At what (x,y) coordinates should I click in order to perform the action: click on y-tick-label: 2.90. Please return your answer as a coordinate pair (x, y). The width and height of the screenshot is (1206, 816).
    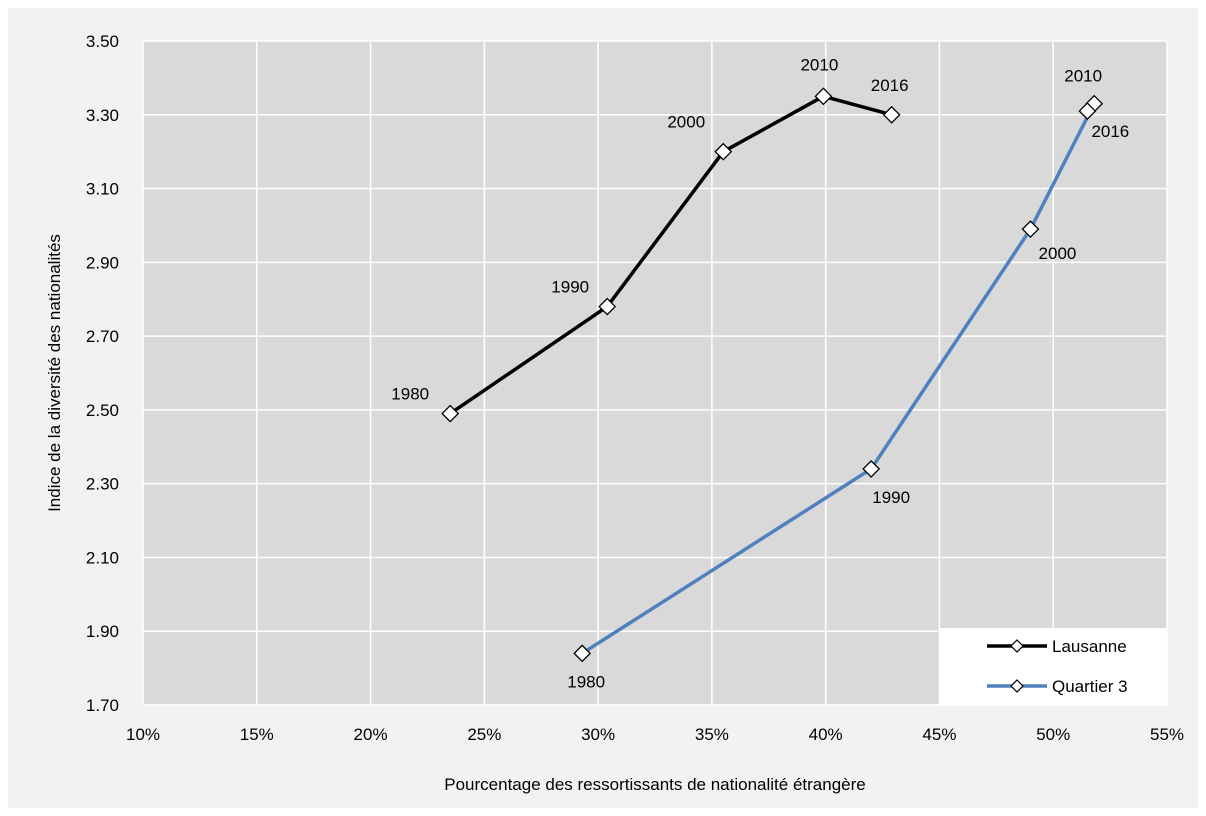
    Looking at the image, I should click on (102, 262).